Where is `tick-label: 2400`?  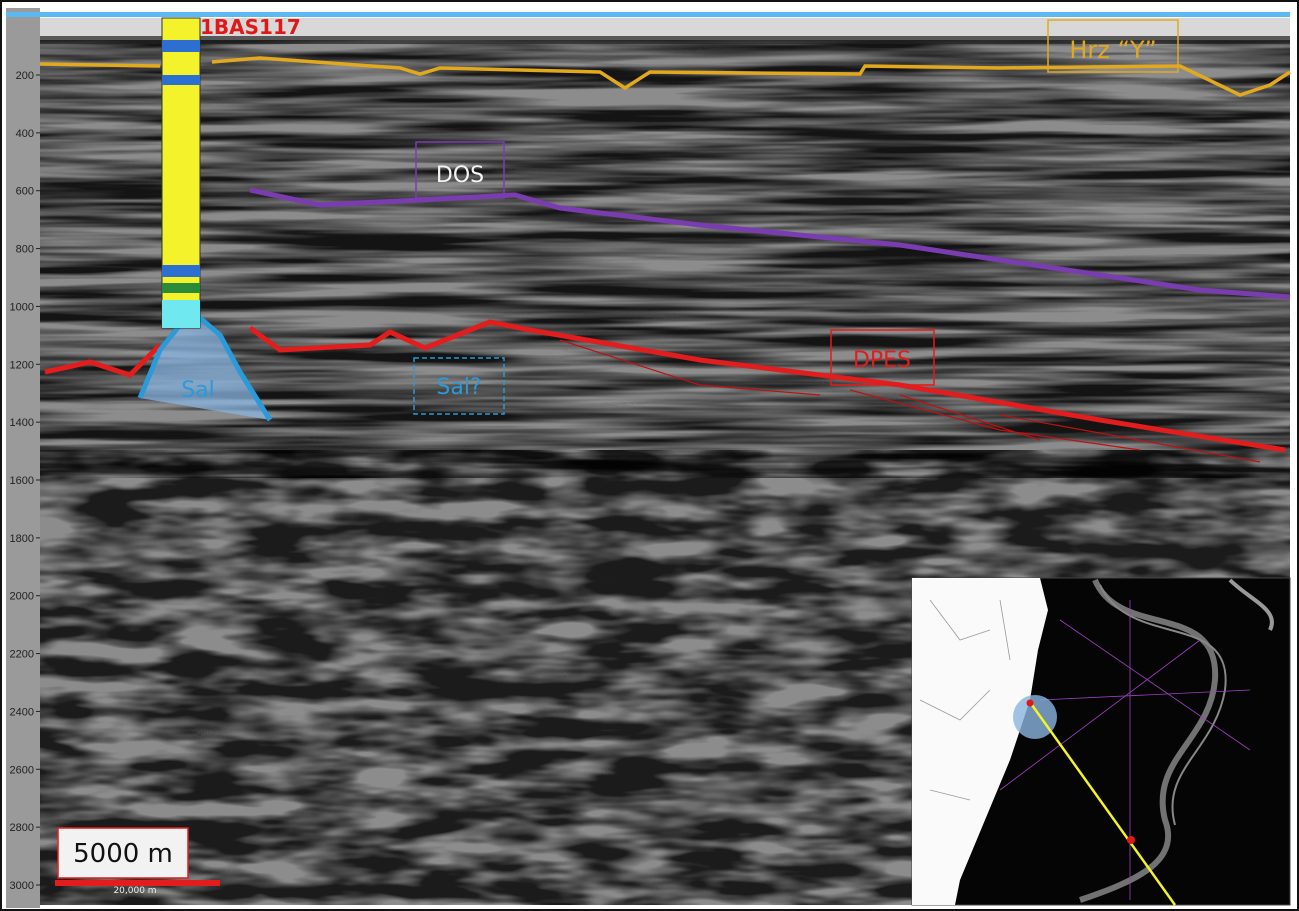 tick-label: 2400 is located at coordinates (22, 712).